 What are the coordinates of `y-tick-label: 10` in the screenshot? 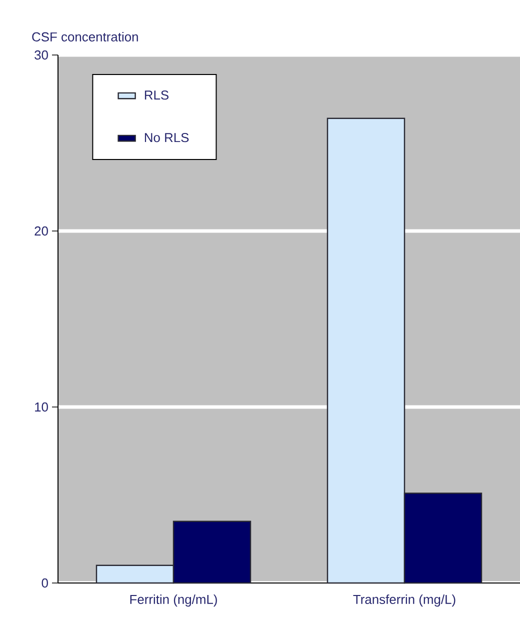 It's located at (41, 407).